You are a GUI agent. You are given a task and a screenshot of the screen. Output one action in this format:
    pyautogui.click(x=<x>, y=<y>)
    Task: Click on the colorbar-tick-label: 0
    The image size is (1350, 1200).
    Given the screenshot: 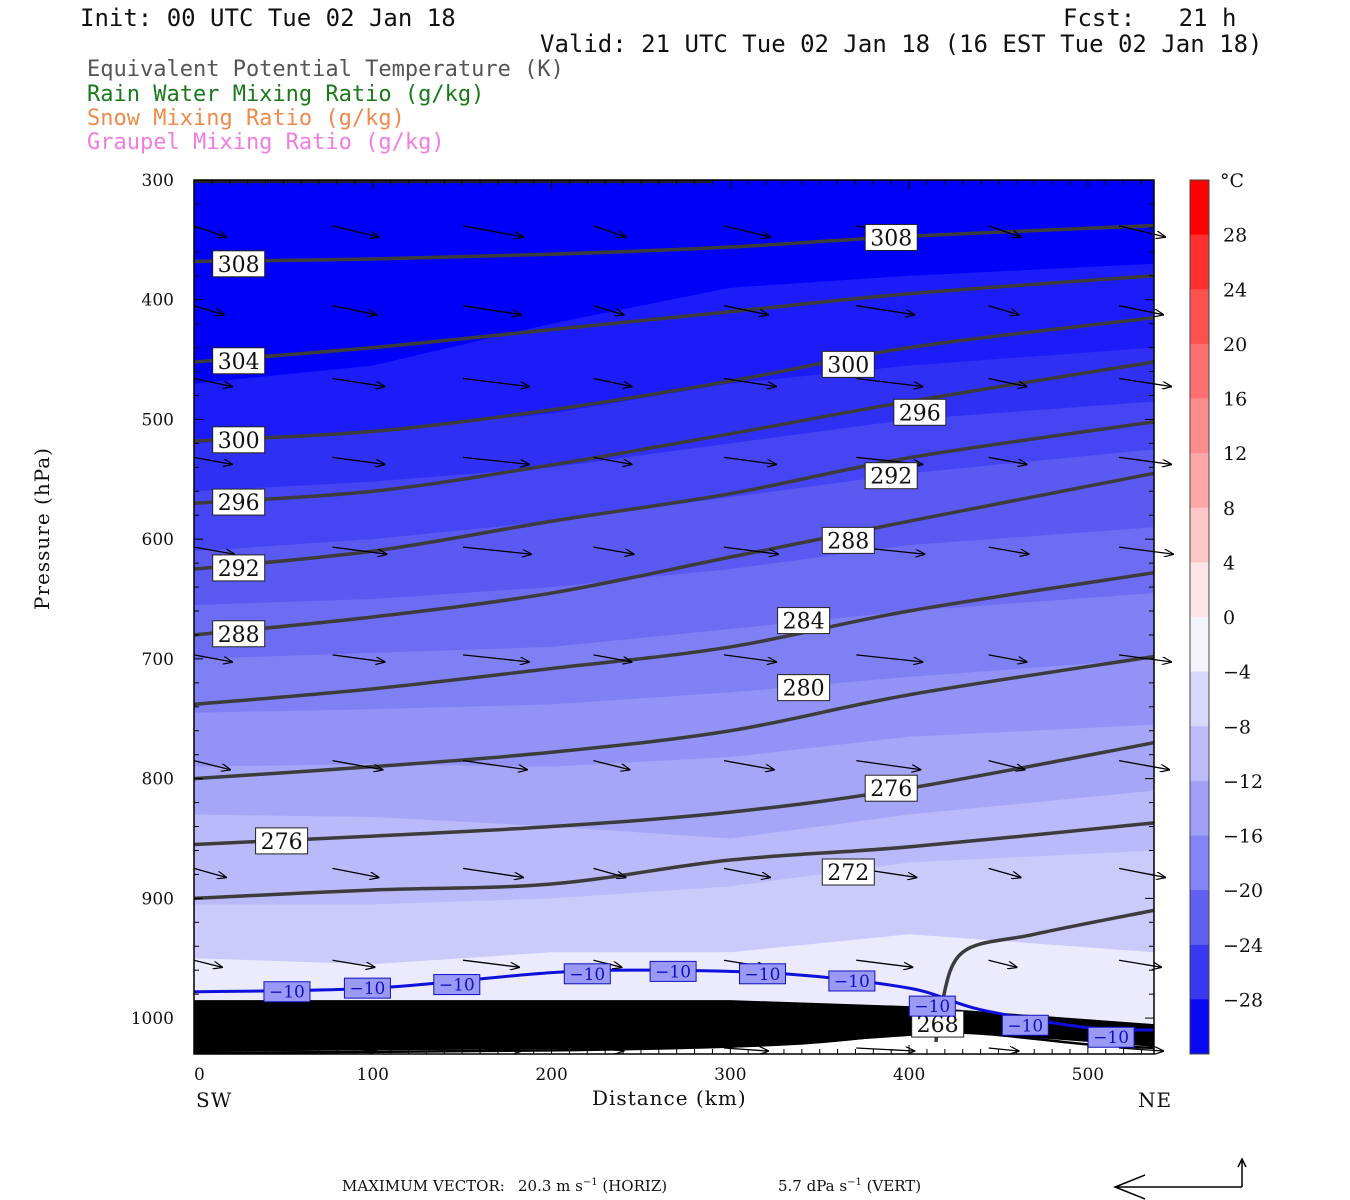 What is the action you would take?
    pyautogui.click(x=1229, y=618)
    